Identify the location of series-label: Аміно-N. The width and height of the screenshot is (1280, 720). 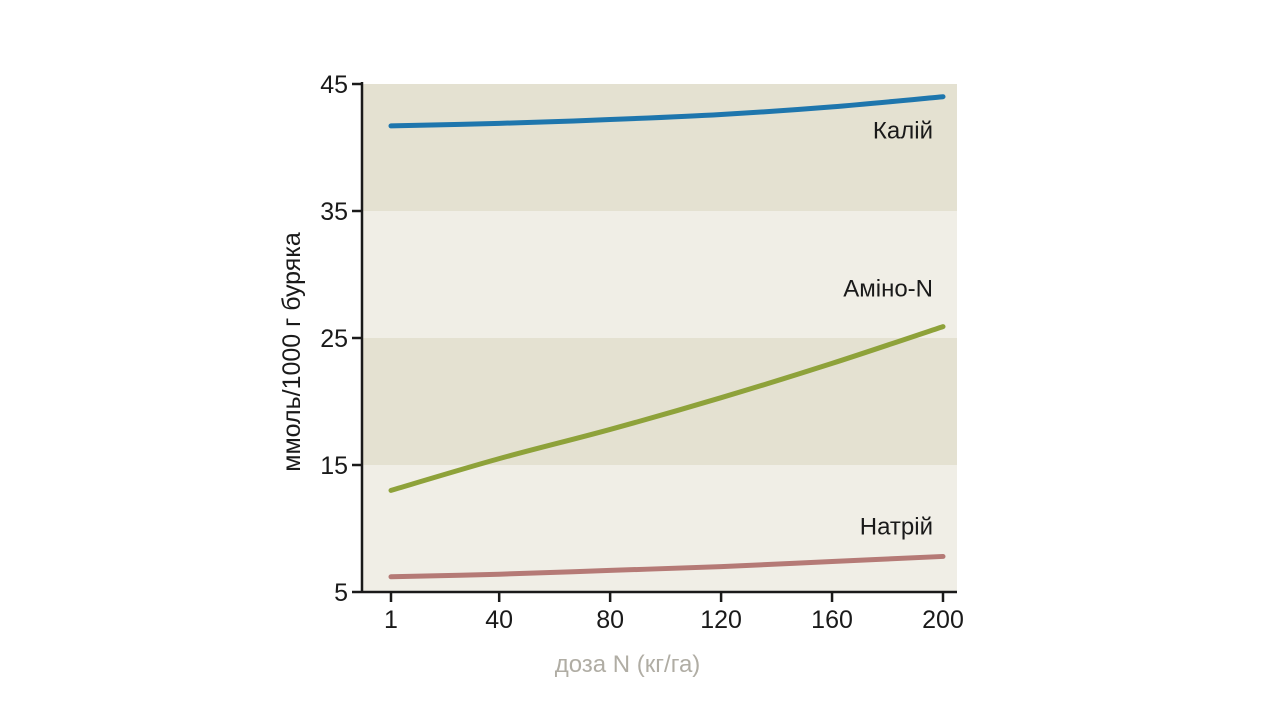
(888, 289).